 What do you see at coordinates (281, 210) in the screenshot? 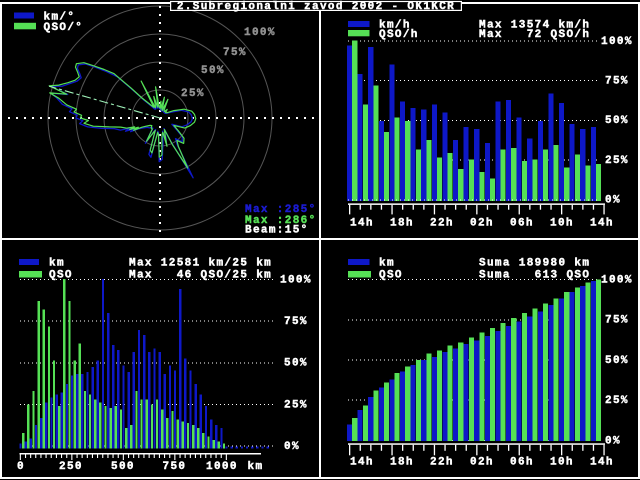
I see `svg-text: Max :285°` at bounding box center [281, 210].